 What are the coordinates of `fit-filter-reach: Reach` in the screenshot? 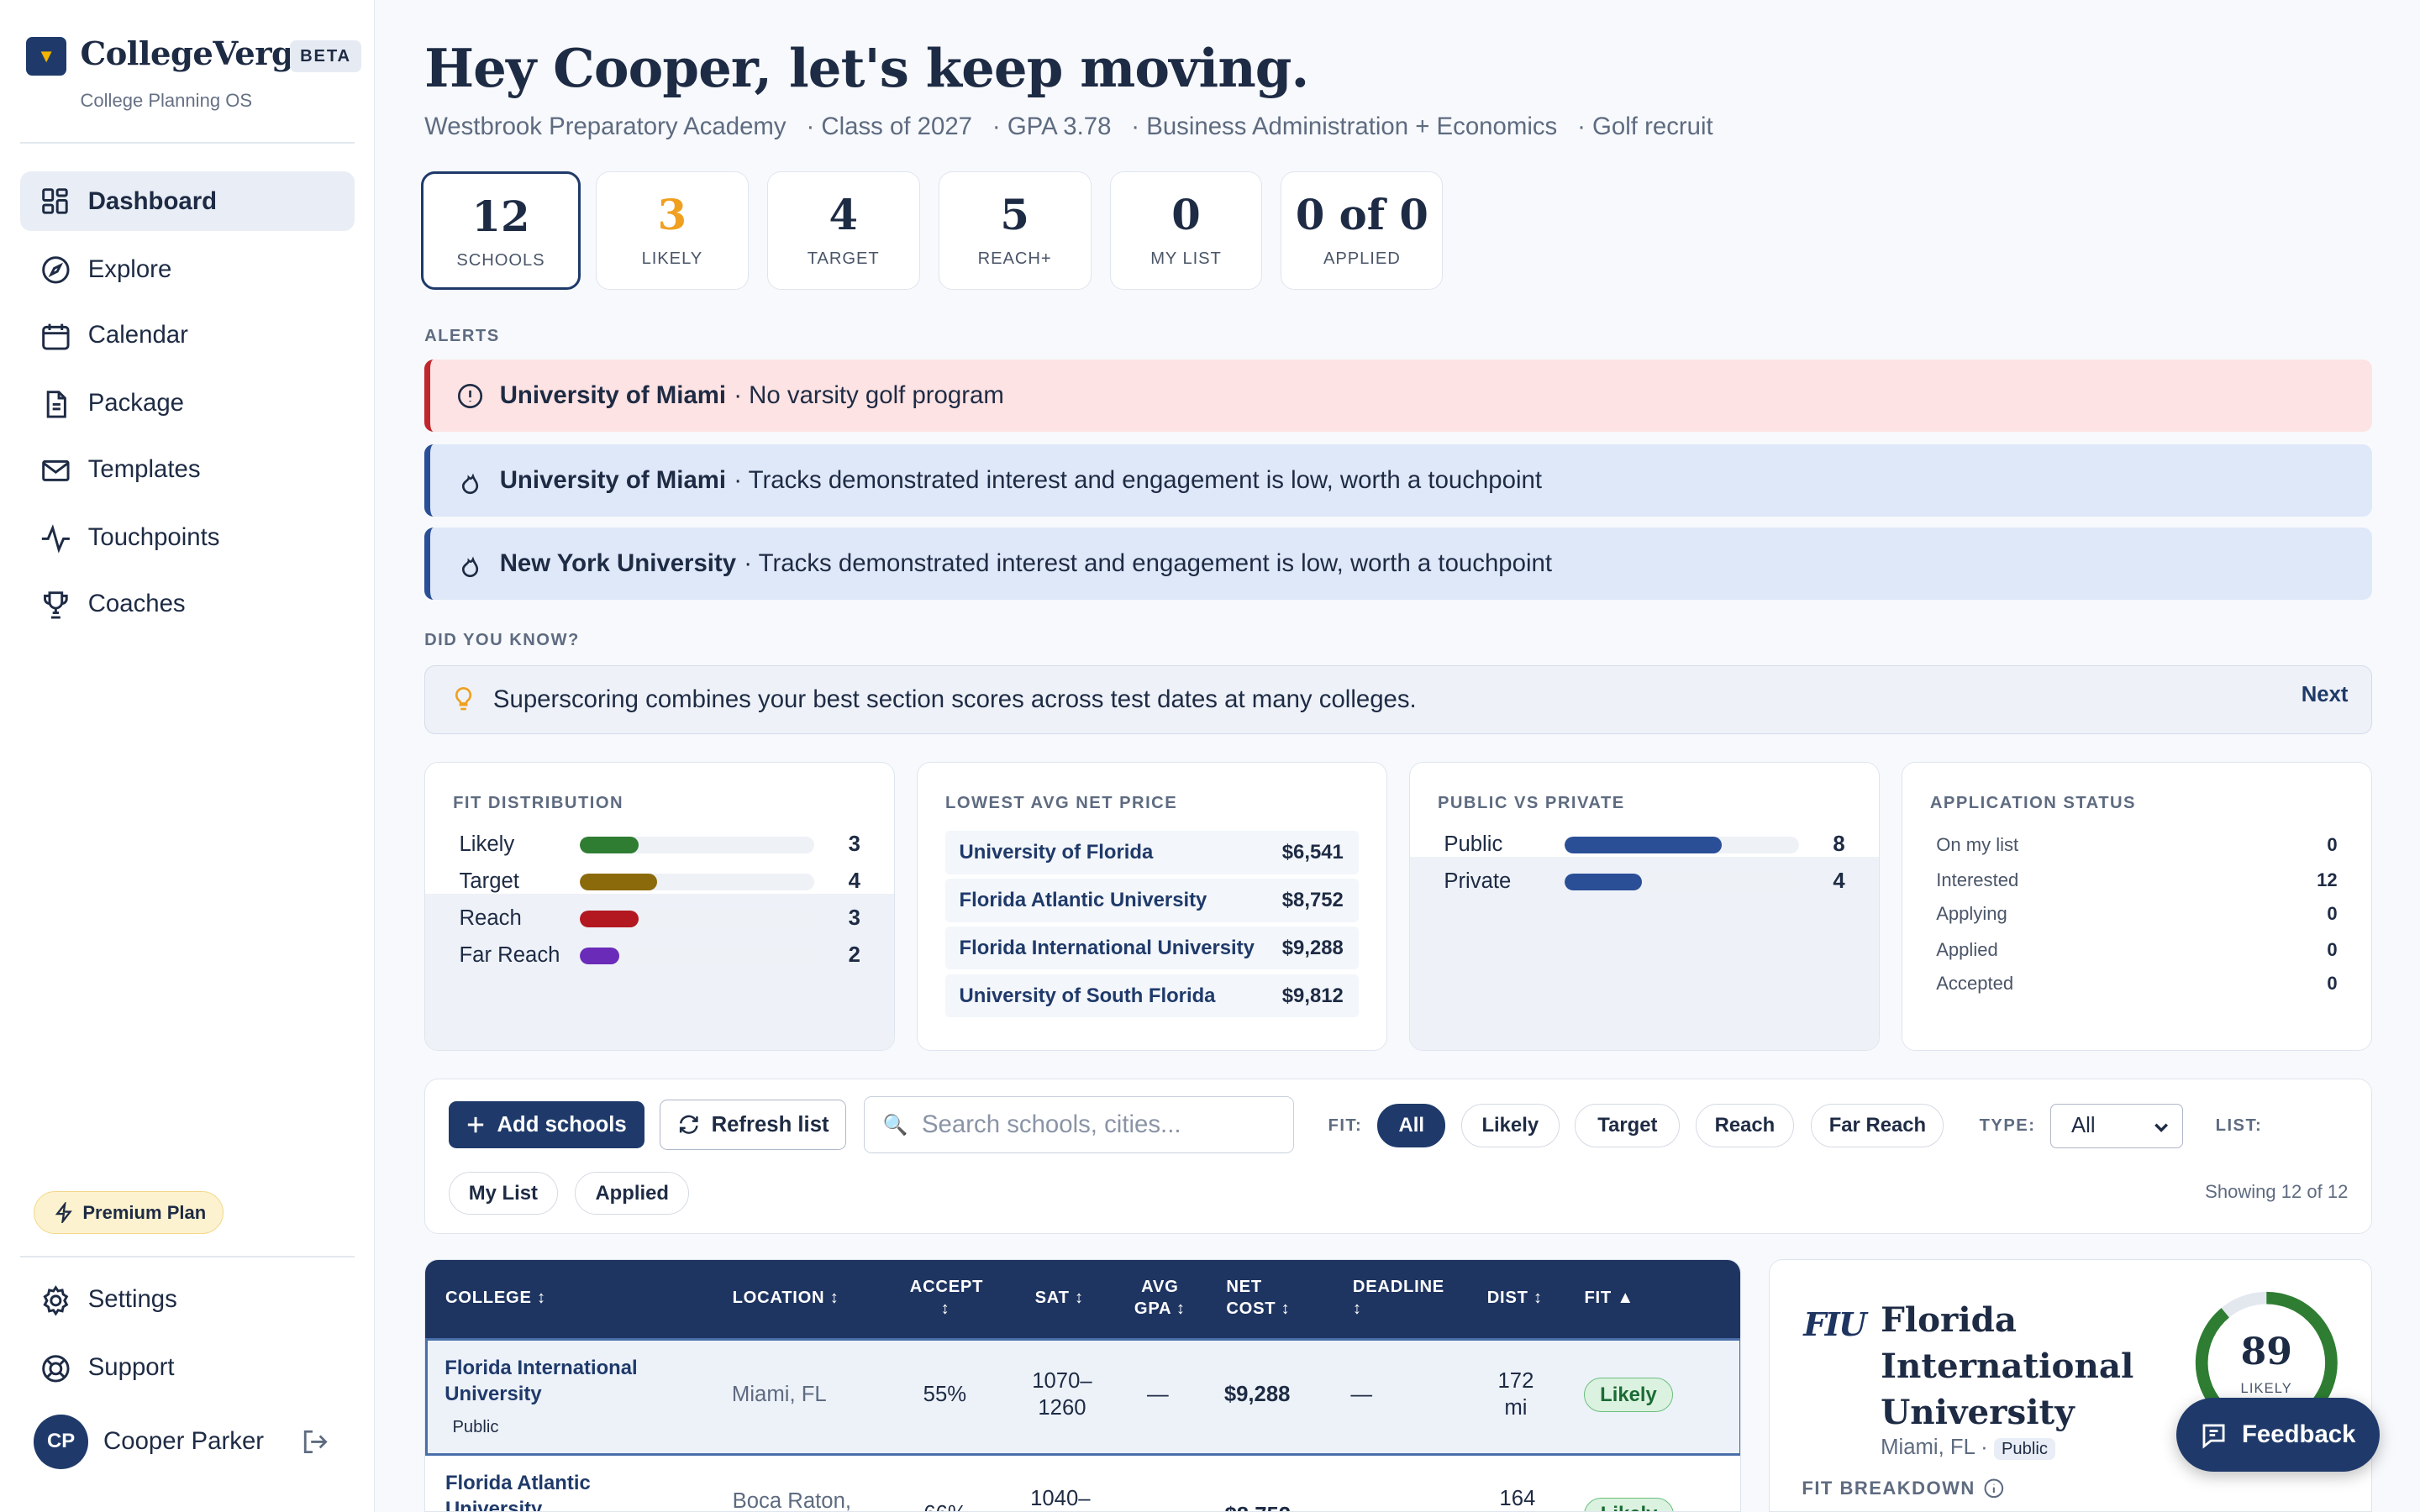 It's located at (1745, 1125).